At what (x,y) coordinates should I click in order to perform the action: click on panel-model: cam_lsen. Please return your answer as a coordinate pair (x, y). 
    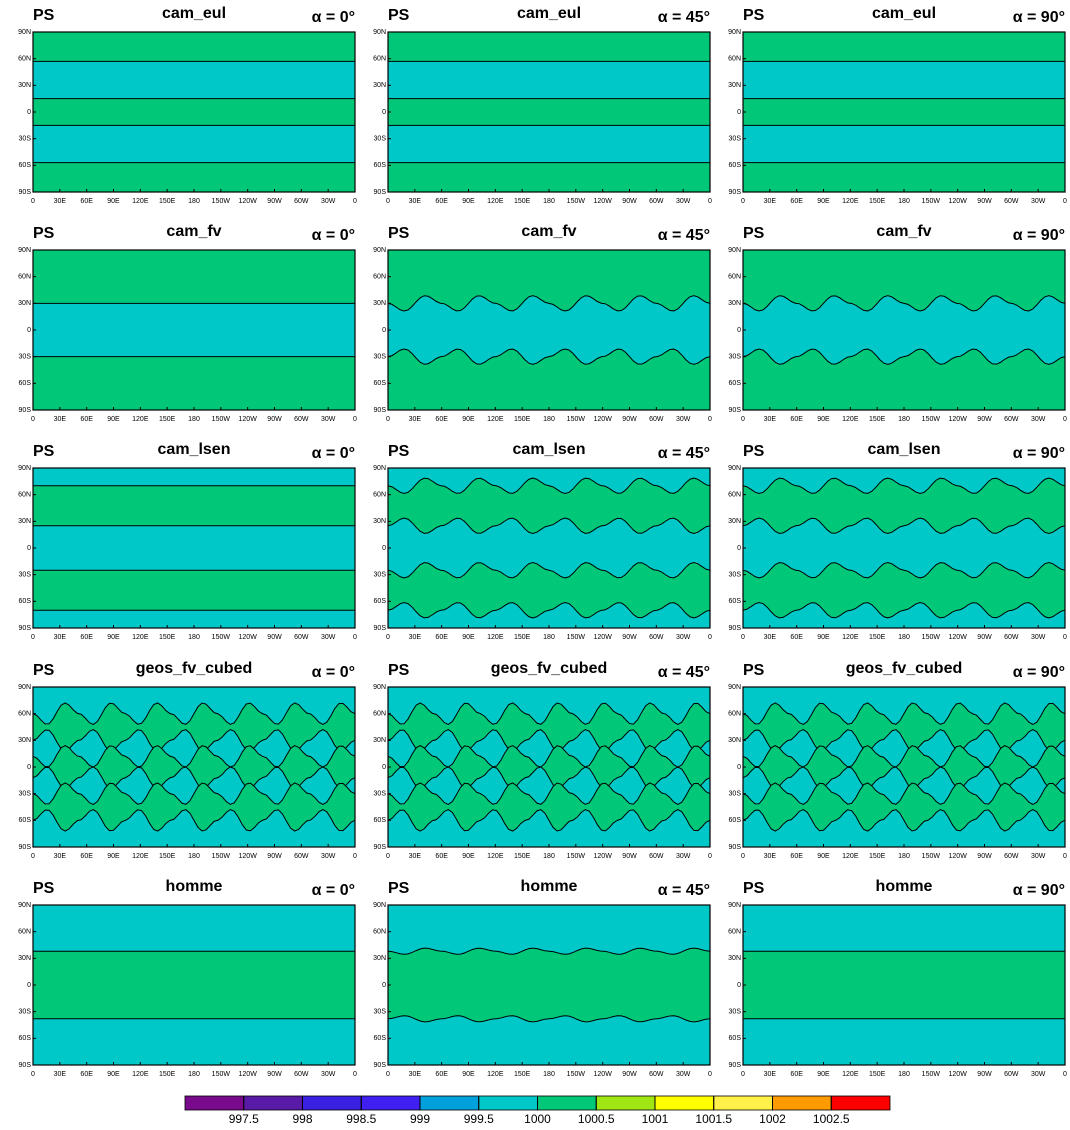
    Looking at the image, I should click on (904, 449).